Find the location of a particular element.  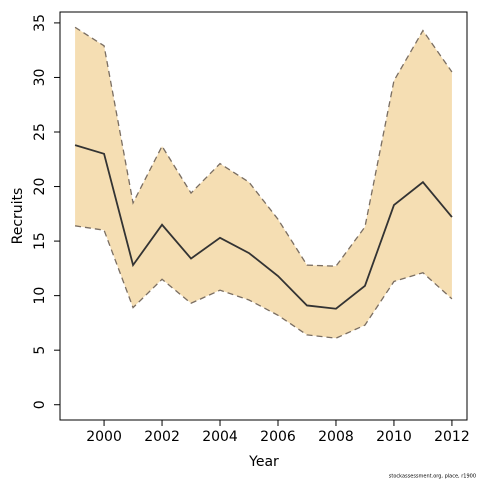

x-axis-label: Year is located at coordinates (263, 462).